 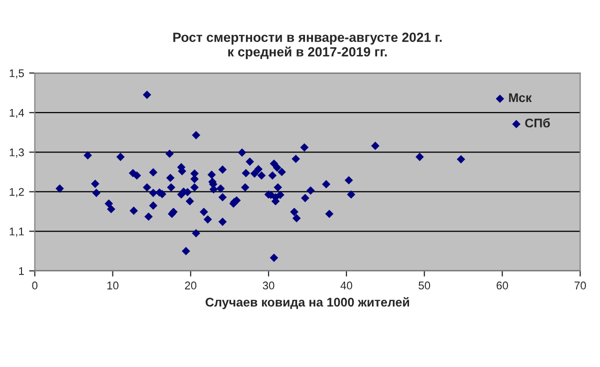 I want to click on x-axis-title: Случаев ковида на 1000 жителей, so click(x=308, y=303).